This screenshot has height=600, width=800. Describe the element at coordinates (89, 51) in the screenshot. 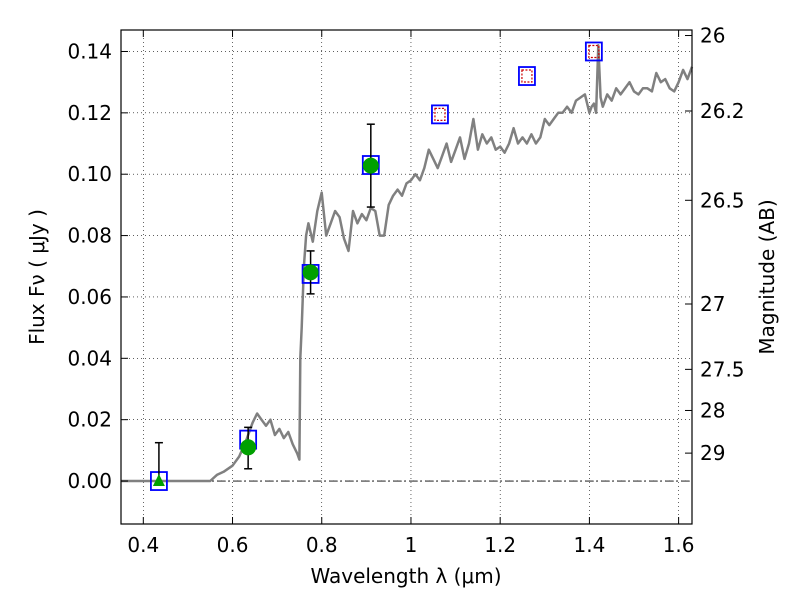

I see `y-tick-label: 0.14` at that location.